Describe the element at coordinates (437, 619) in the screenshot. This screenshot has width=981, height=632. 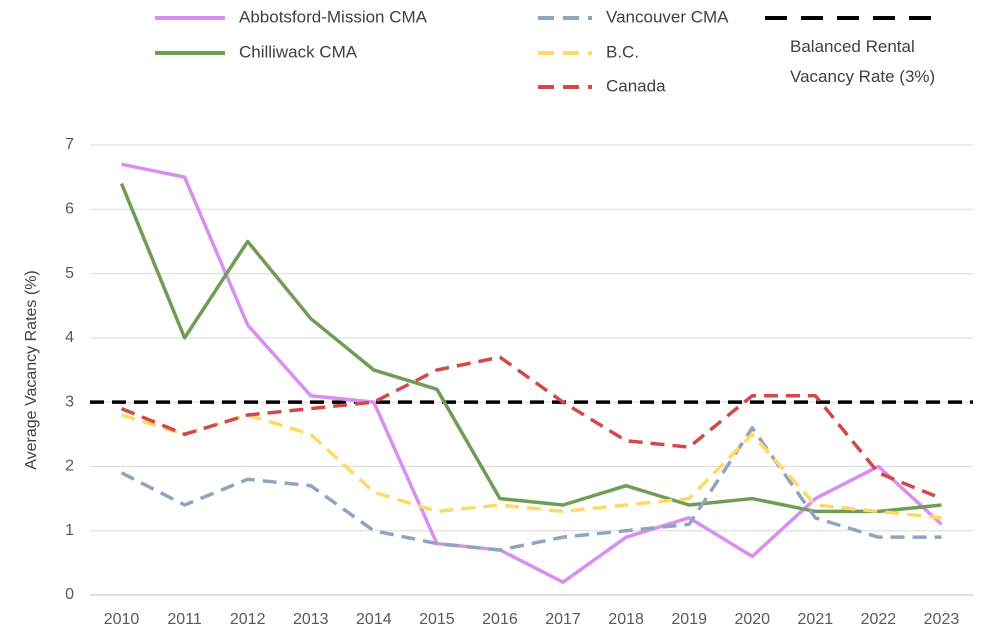
I see `x-tick-label: 2015` at that location.